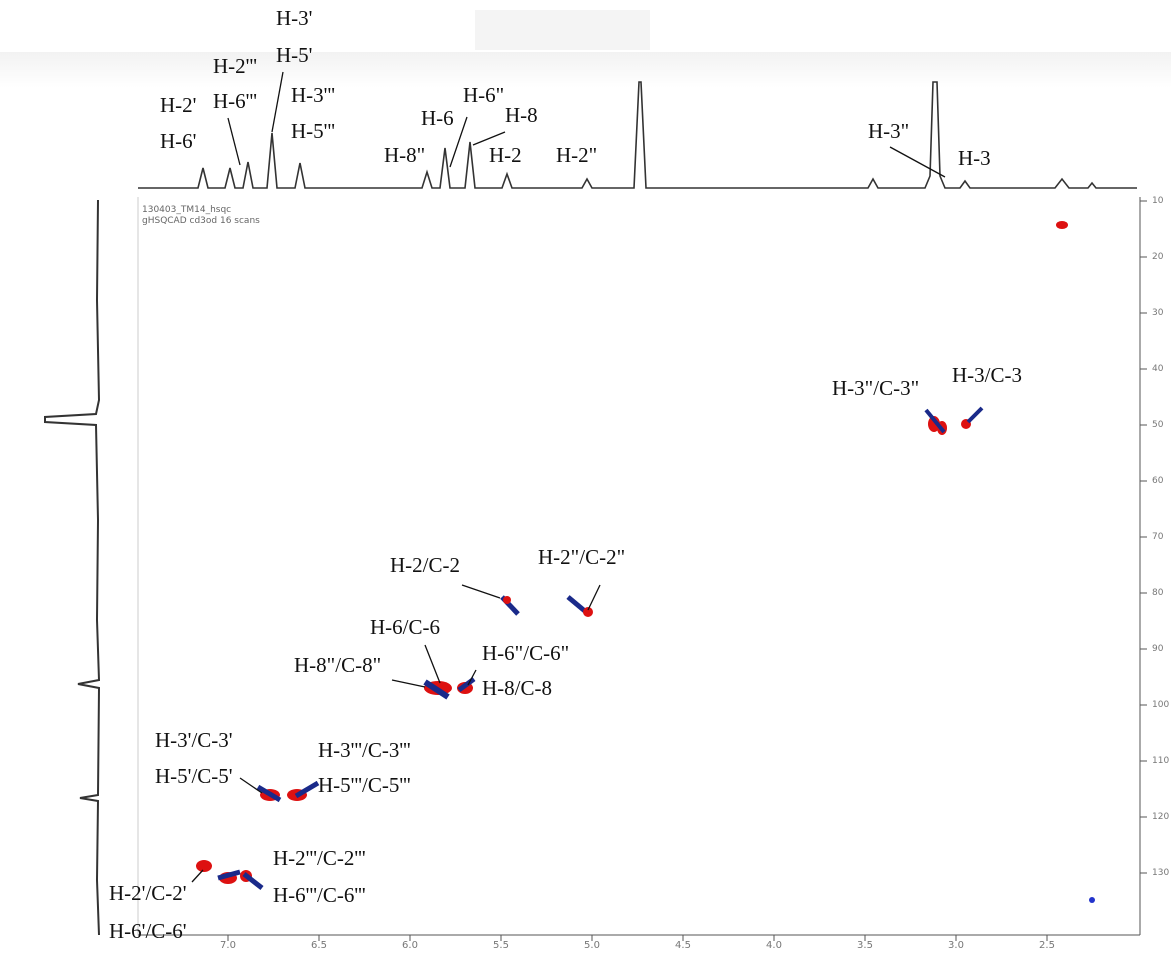 The height and width of the screenshot is (955, 1171). What do you see at coordinates (1158, 369) in the screenshot?
I see `y-tick-label: 40` at bounding box center [1158, 369].